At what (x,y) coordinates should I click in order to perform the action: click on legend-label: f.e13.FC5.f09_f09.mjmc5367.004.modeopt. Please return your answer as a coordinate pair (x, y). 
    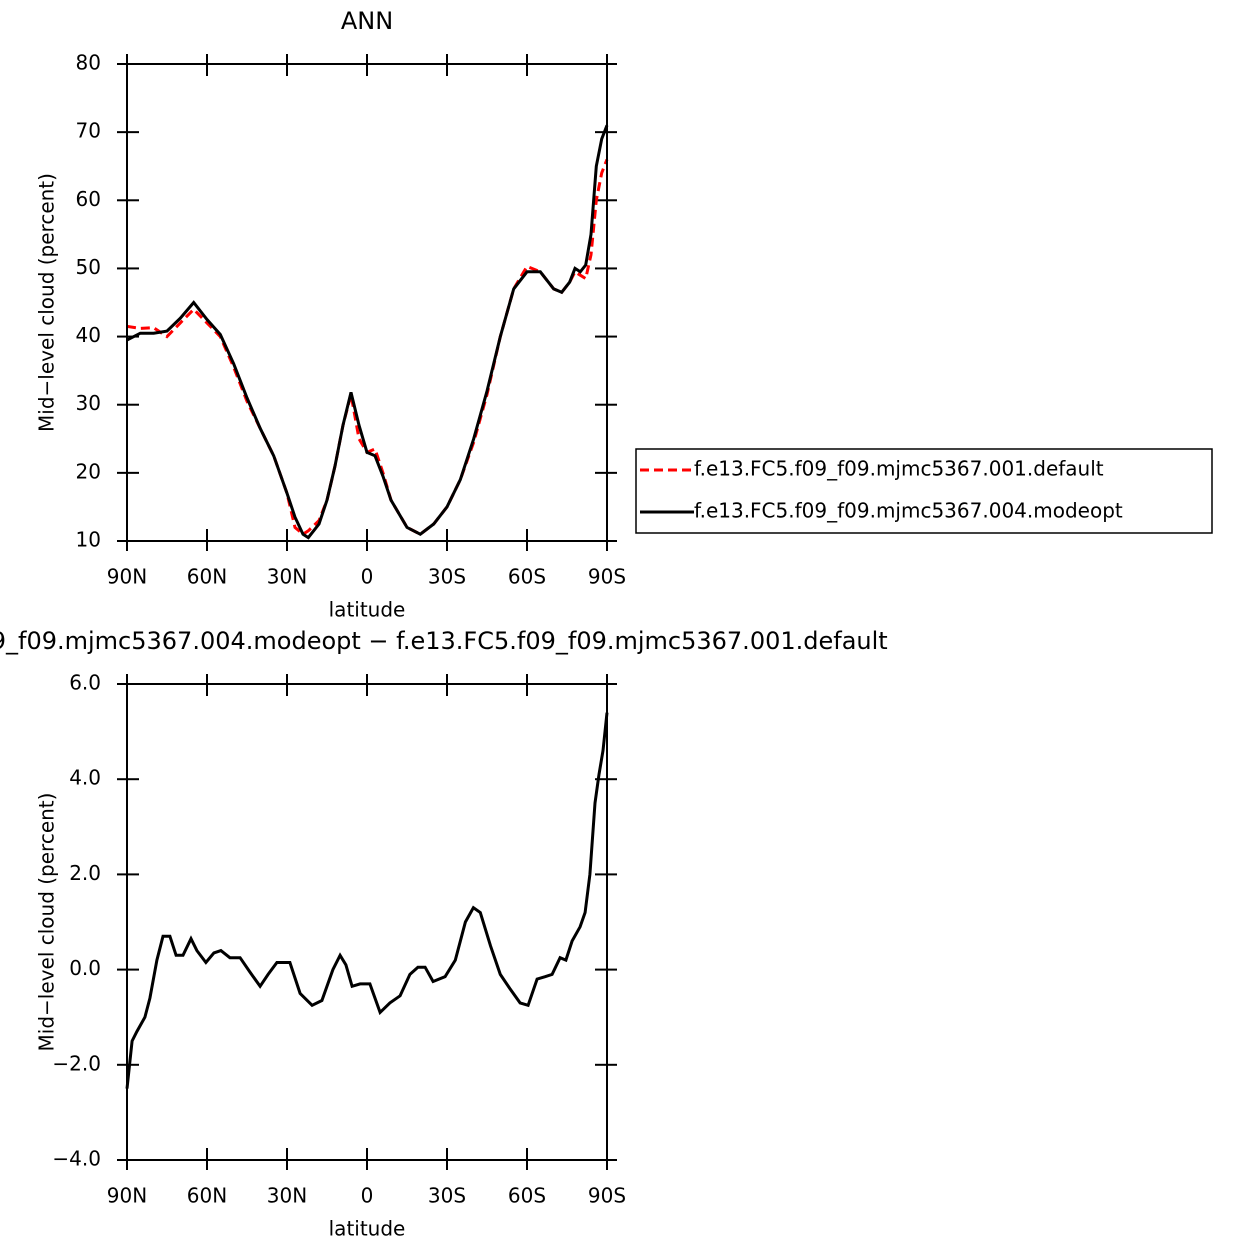
    Looking at the image, I should click on (908, 511).